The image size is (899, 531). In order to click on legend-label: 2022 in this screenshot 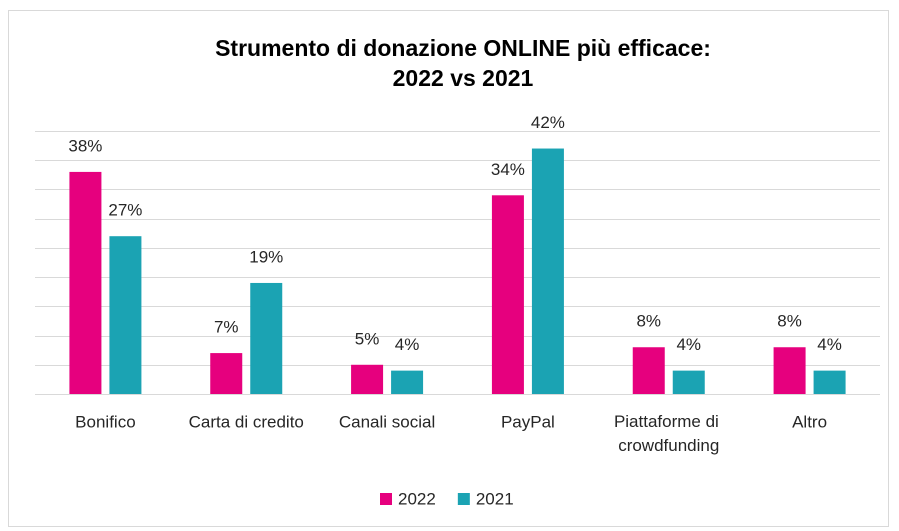, I will do `click(417, 498)`.